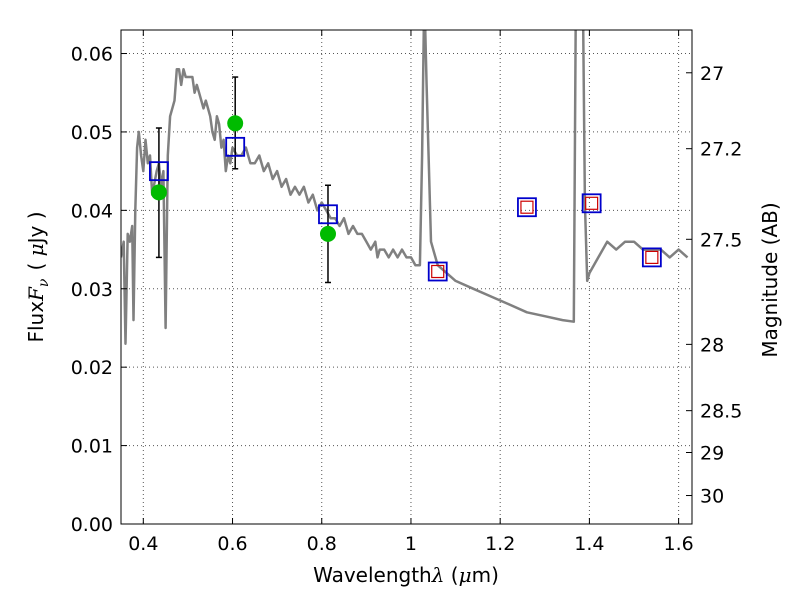 The image size is (800, 600). Describe the element at coordinates (770, 279) in the screenshot. I see `right-axis-title: Magnitude (AB)` at that location.